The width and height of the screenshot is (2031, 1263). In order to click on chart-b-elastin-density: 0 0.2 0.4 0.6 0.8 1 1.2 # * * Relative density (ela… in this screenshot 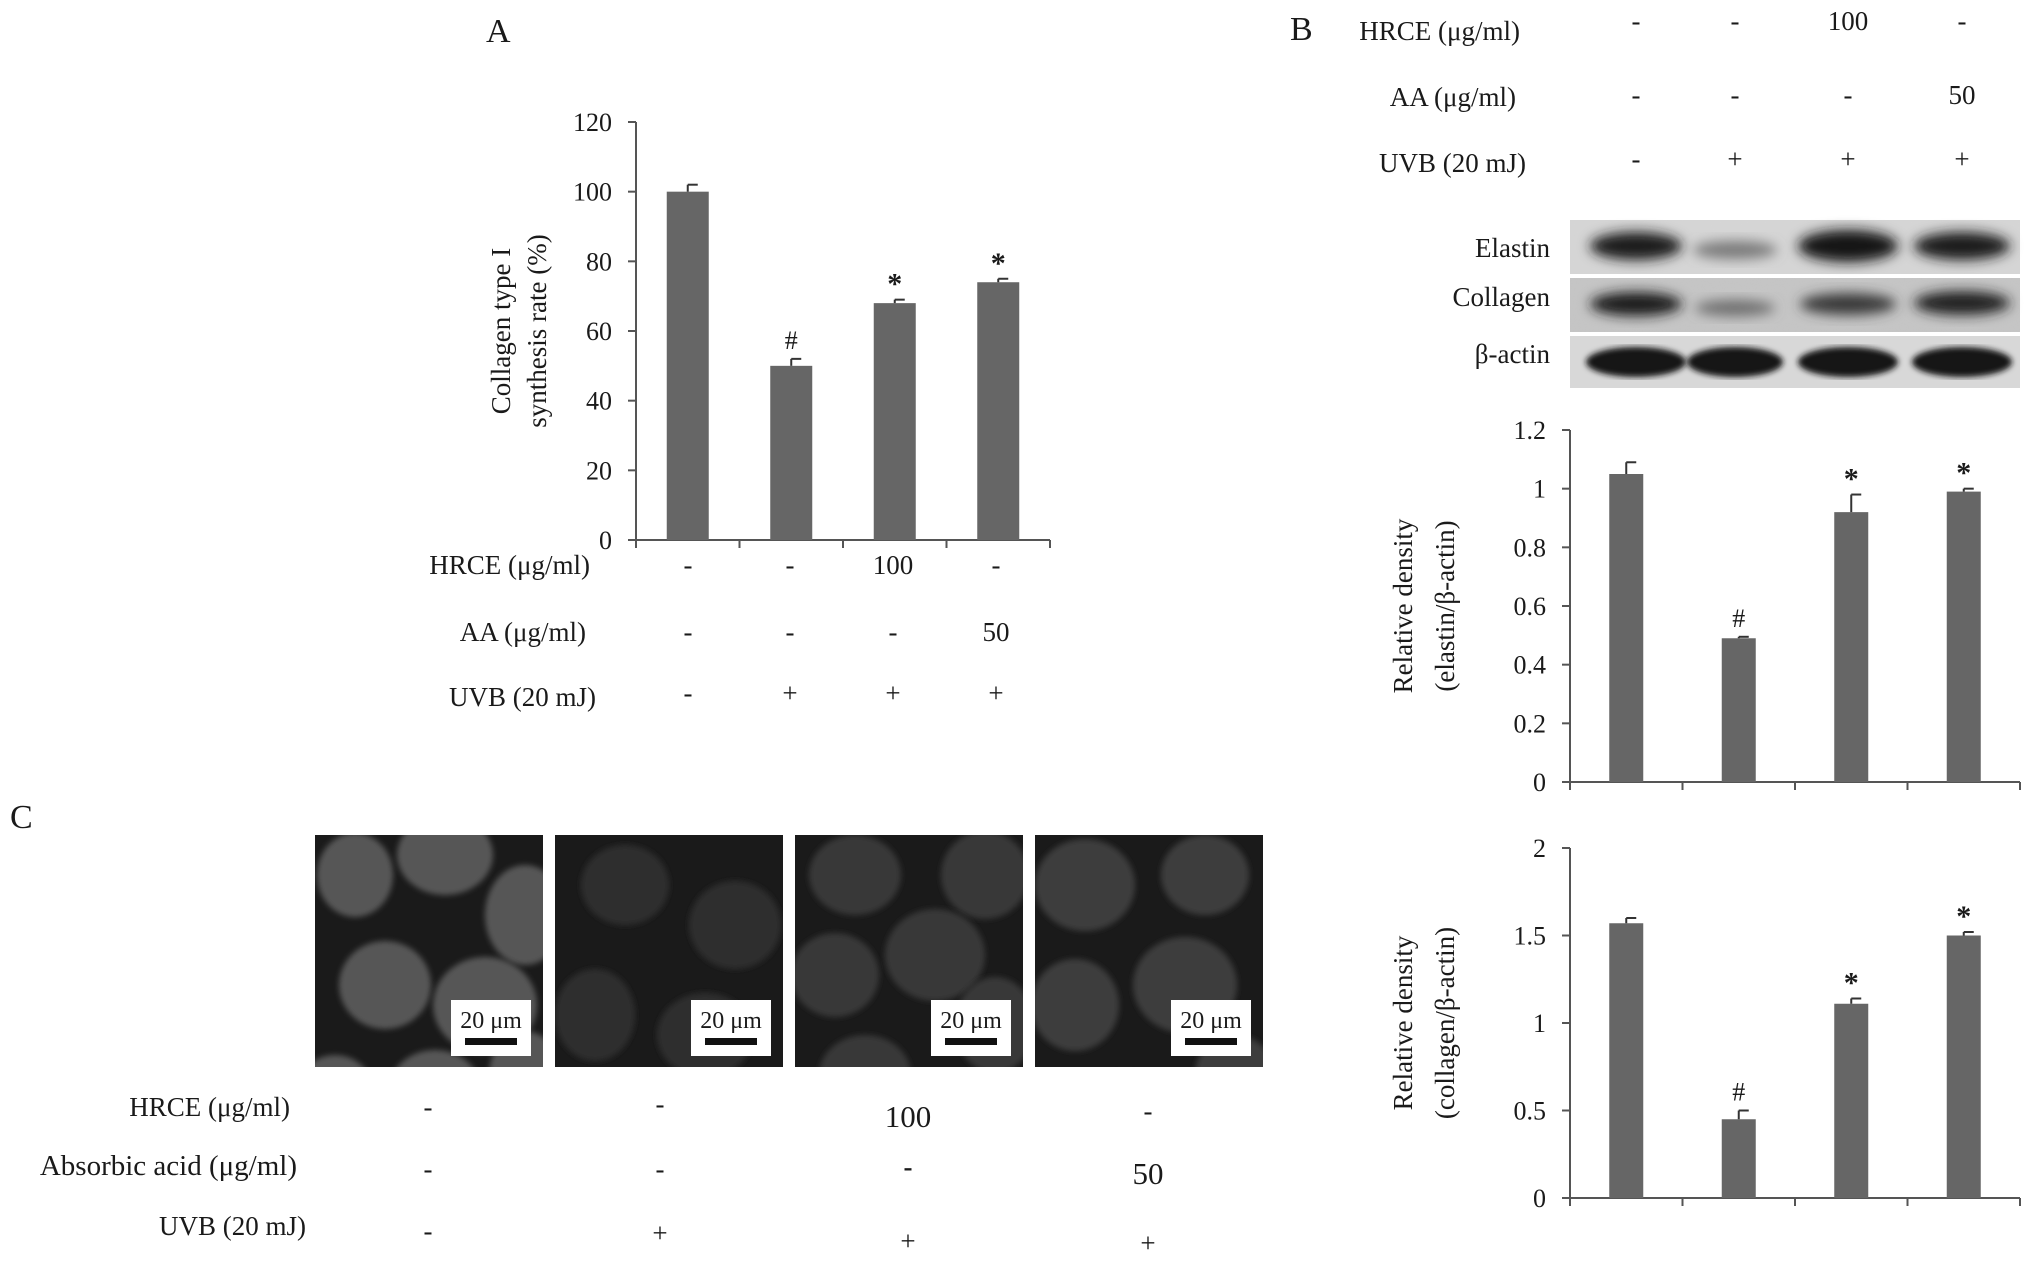, I will do `click(1704, 606)`.